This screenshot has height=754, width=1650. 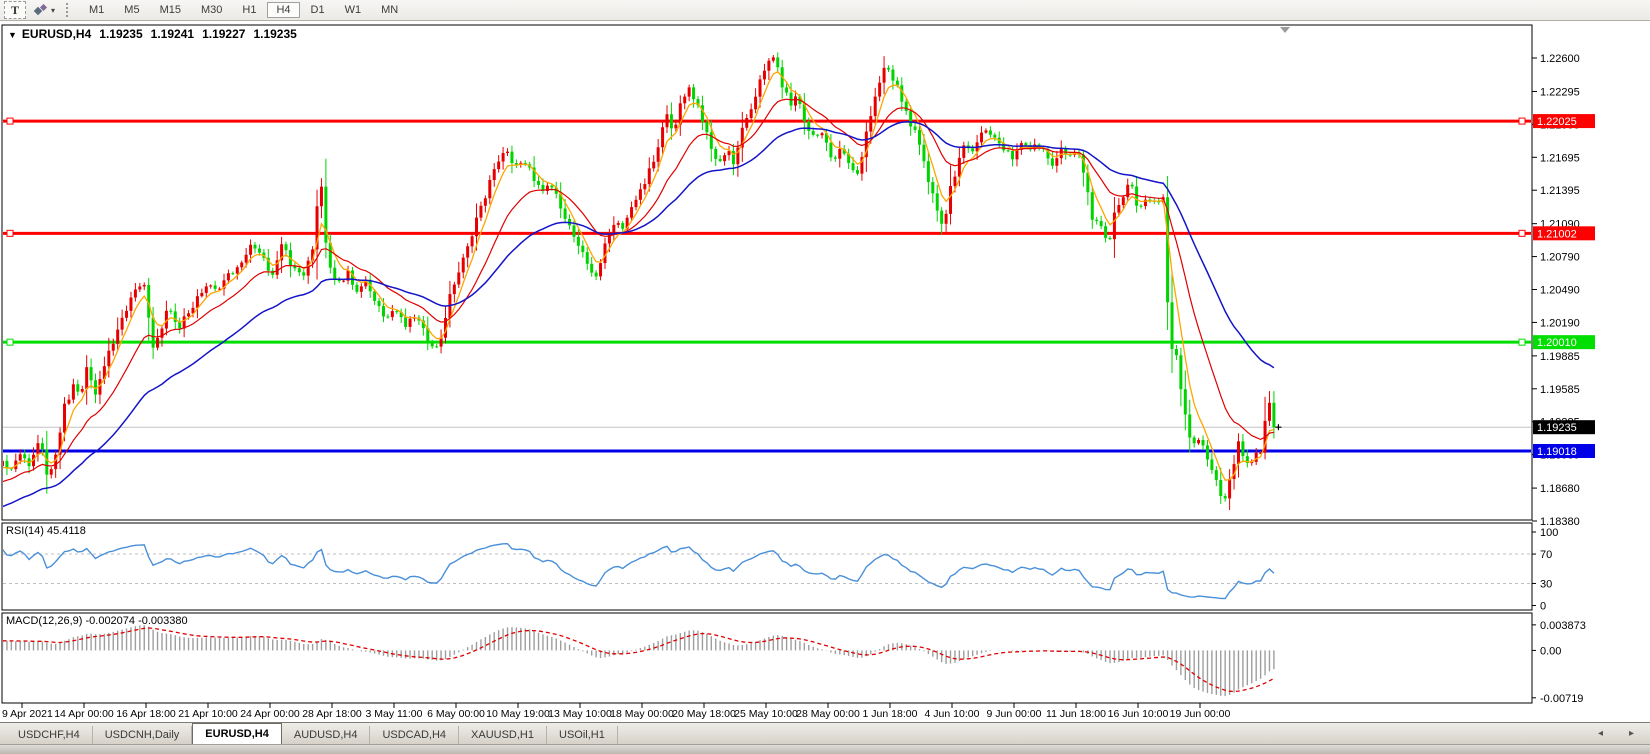 What do you see at coordinates (1285, 30) in the screenshot?
I see `chart-shift-marker-icon` at bounding box center [1285, 30].